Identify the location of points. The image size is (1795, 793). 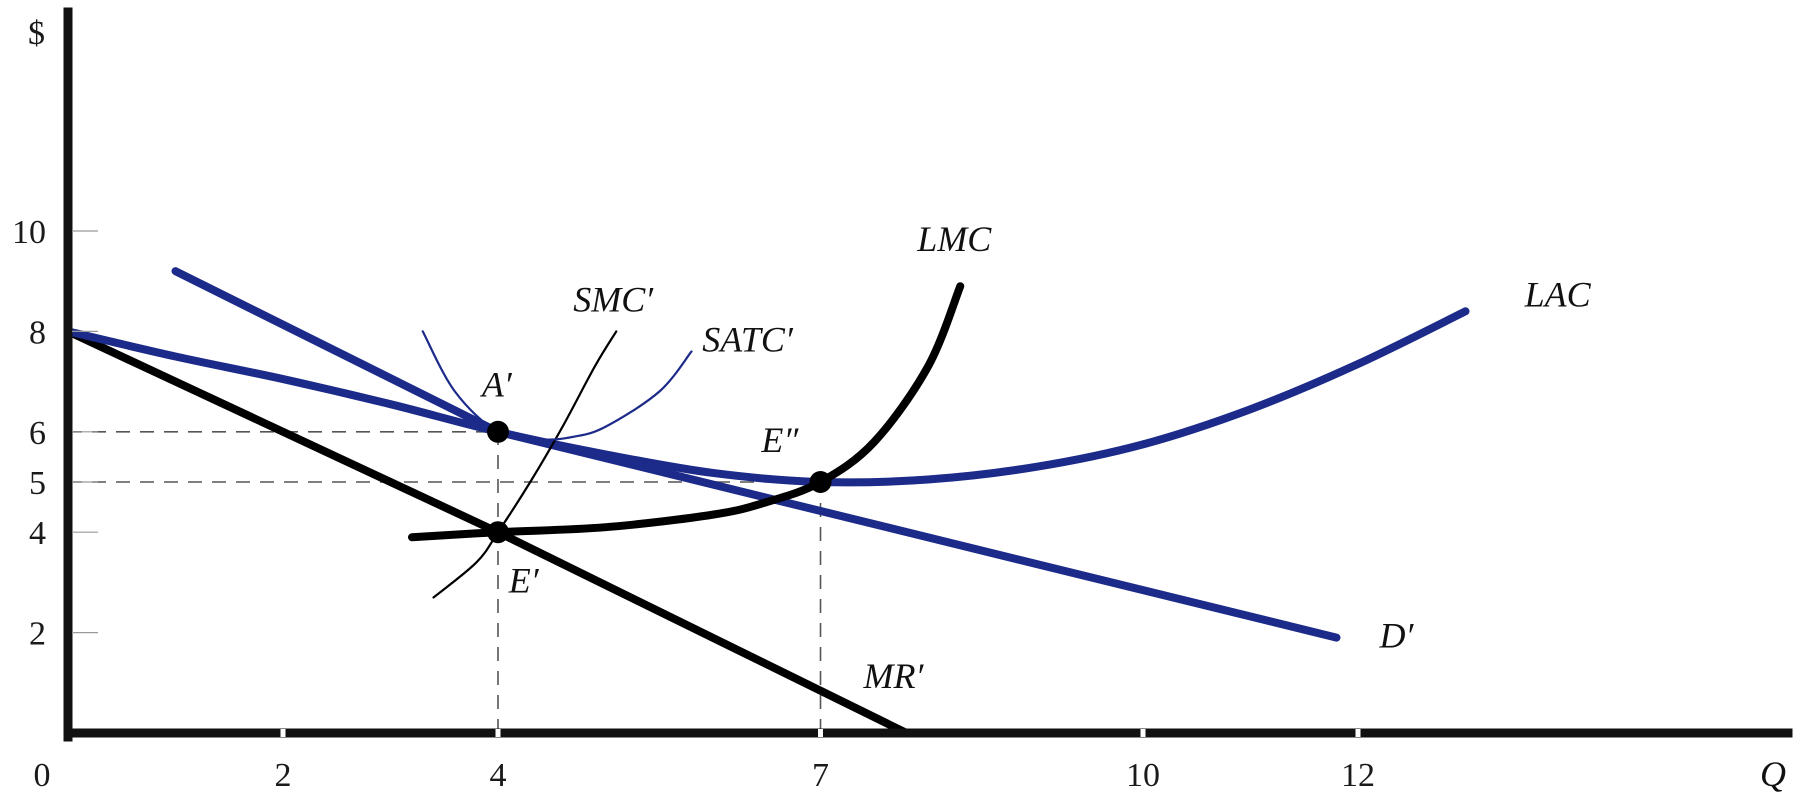
(659, 482).